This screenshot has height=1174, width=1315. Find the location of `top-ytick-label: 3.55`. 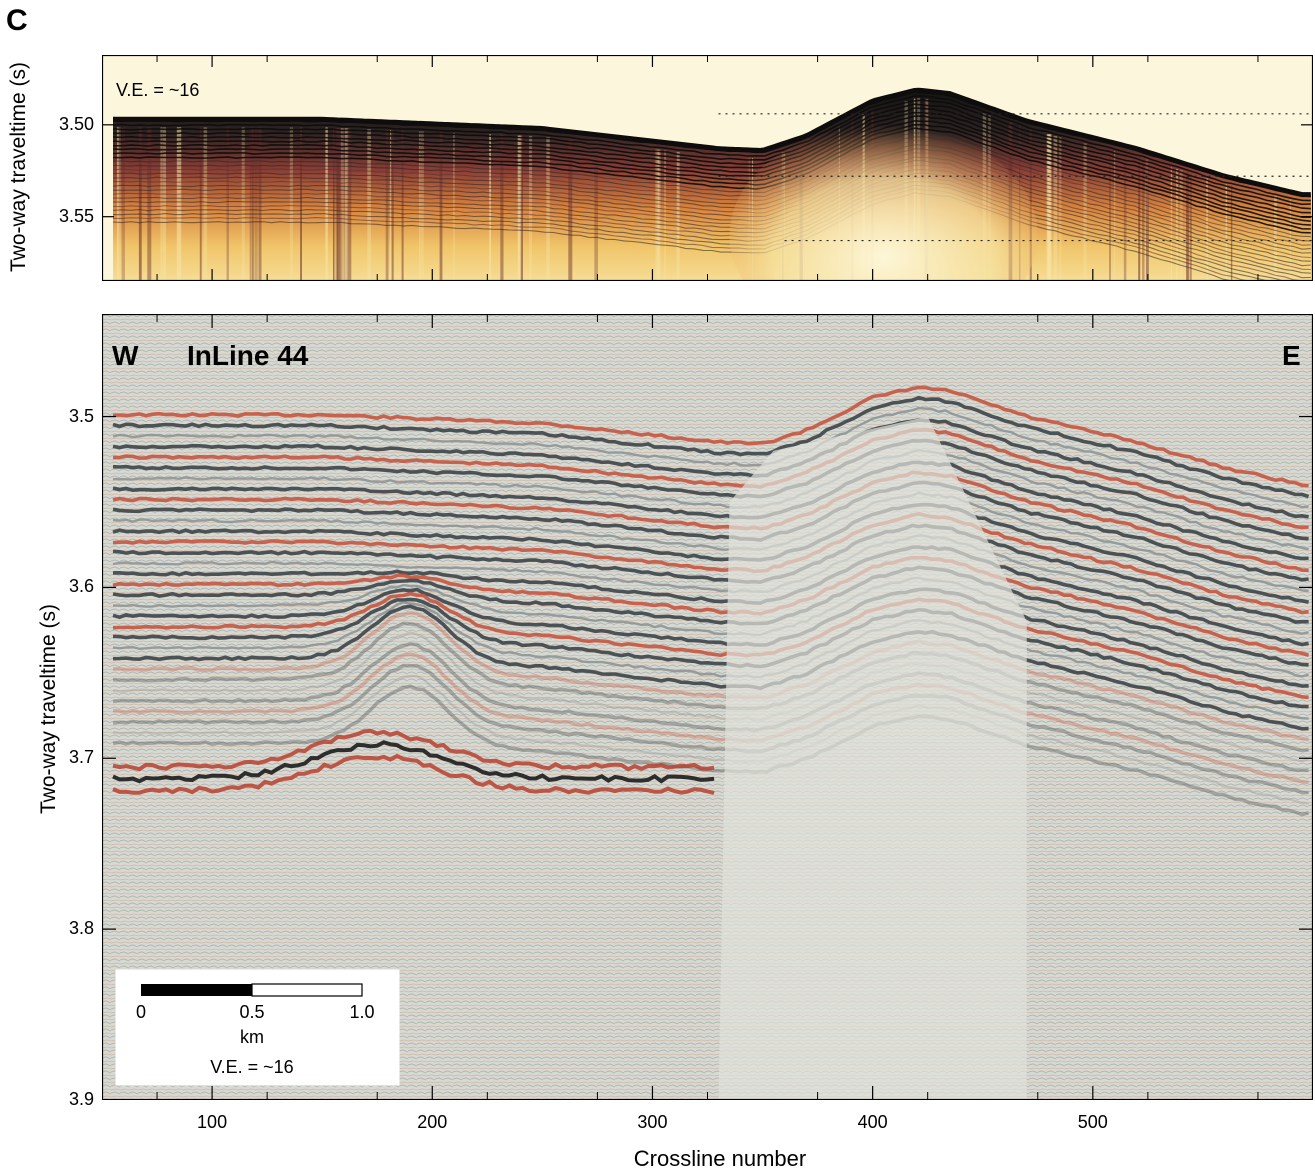

top-ytick-label: 3.55 is located at coordinates (76, 215).